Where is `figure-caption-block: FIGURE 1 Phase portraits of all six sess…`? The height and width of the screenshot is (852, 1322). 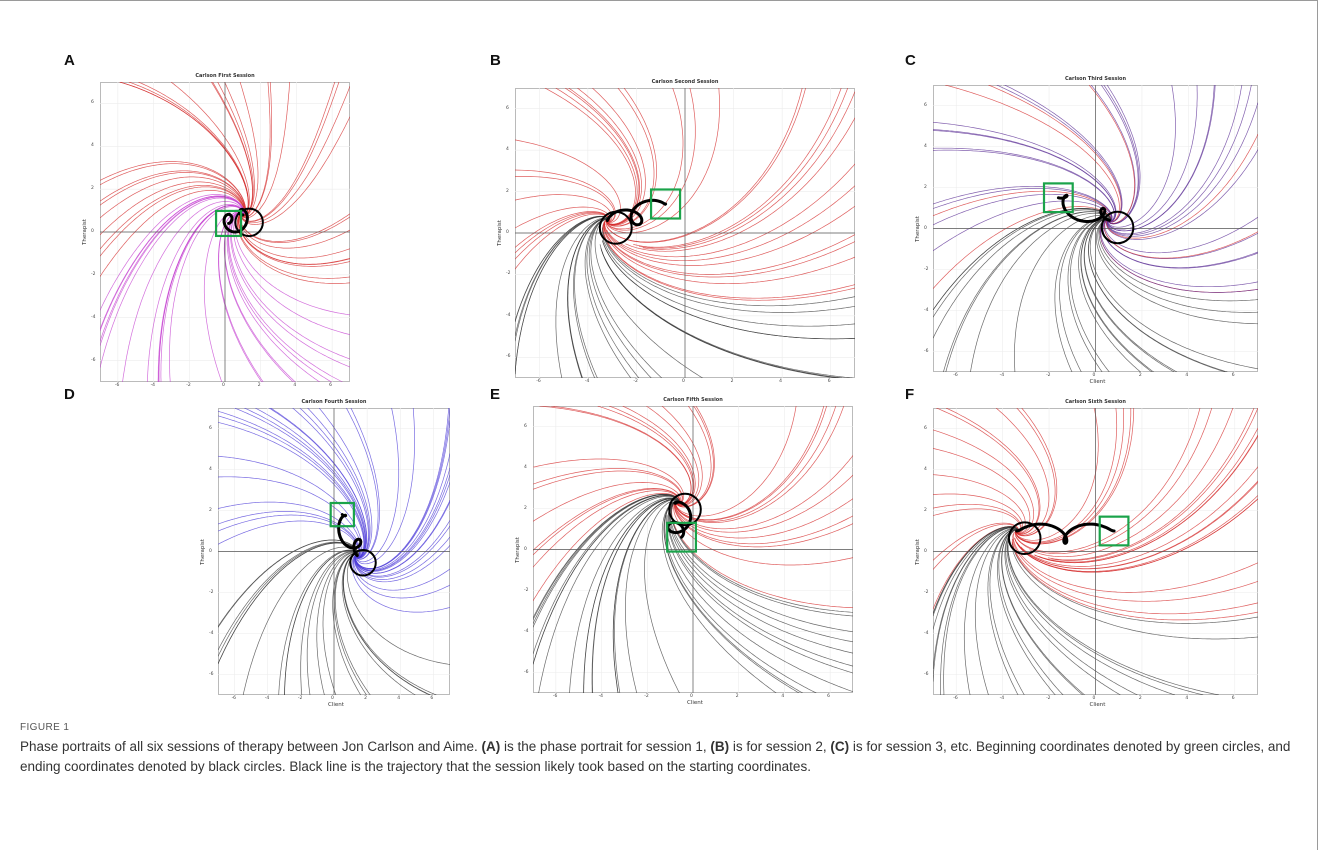 figure-caption-block: FIGURE 1 Phase portraits of all six sess… is located at coordinates (665, 749).